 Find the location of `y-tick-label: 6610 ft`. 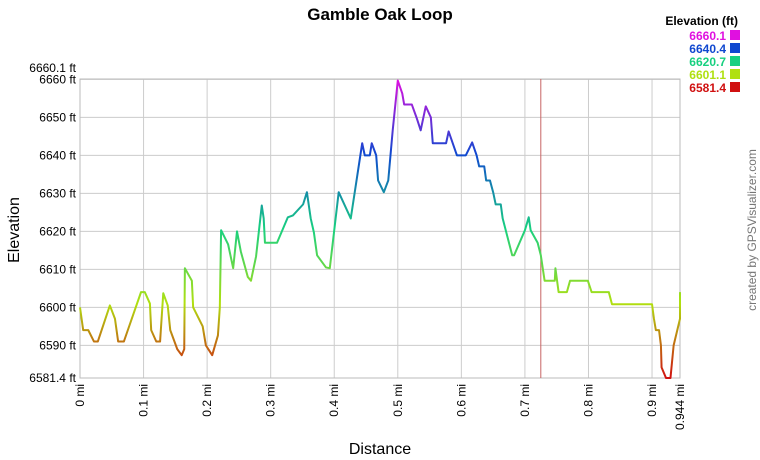

y-tick-label: 6610 ft is located at coordinates (57, 269).